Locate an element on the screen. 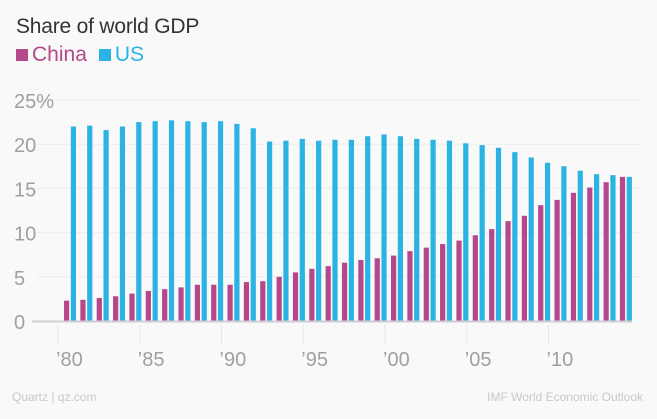 The width and height of the screenshot is (657, 419). x-tick-label: ’05 is located at coordinates (478, 360).